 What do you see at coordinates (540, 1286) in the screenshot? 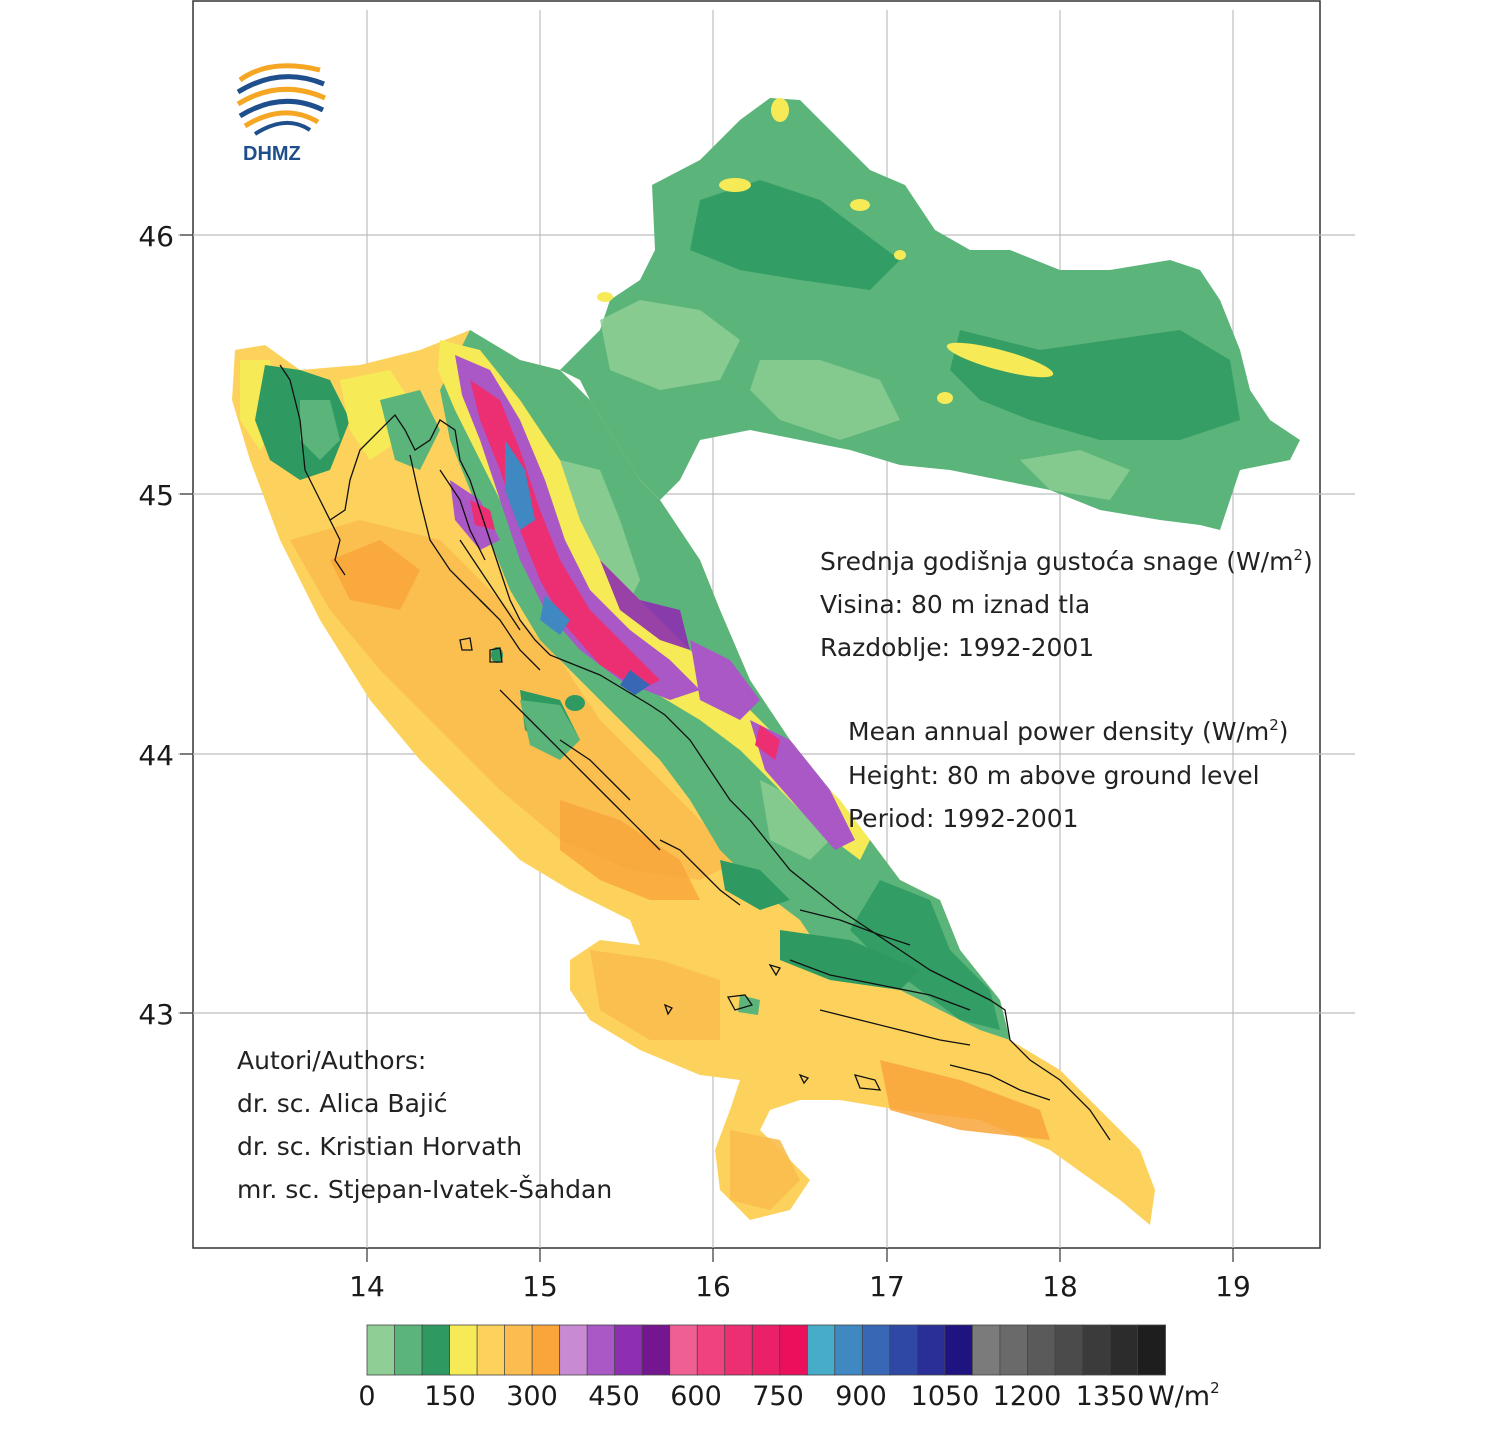
I see `x-tick-label: 15` at bounding box center [540, 1286].